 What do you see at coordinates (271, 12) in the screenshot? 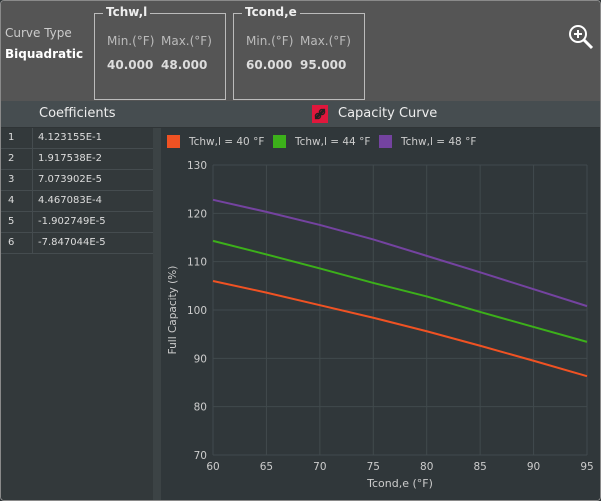
I see `group-title: Tcond,e` at bounding box center [271, 12].